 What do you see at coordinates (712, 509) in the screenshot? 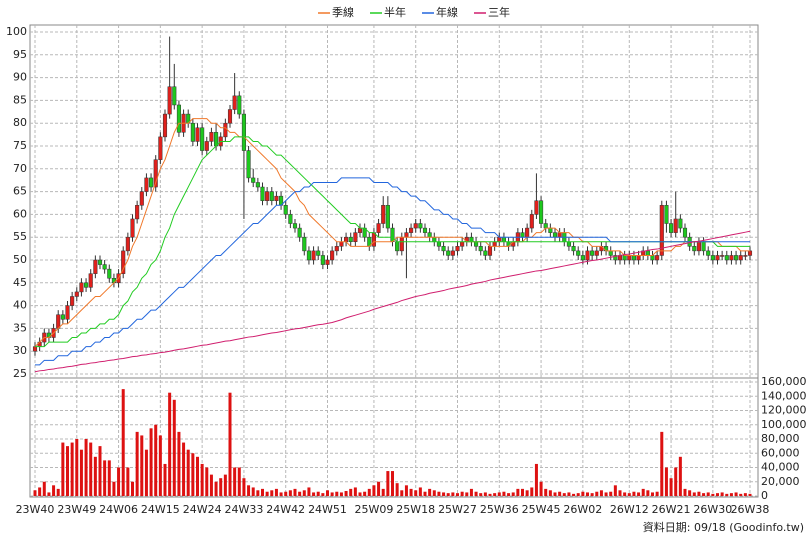
I see `x-tick-label: 26W30` at bounding box center [712, 509].